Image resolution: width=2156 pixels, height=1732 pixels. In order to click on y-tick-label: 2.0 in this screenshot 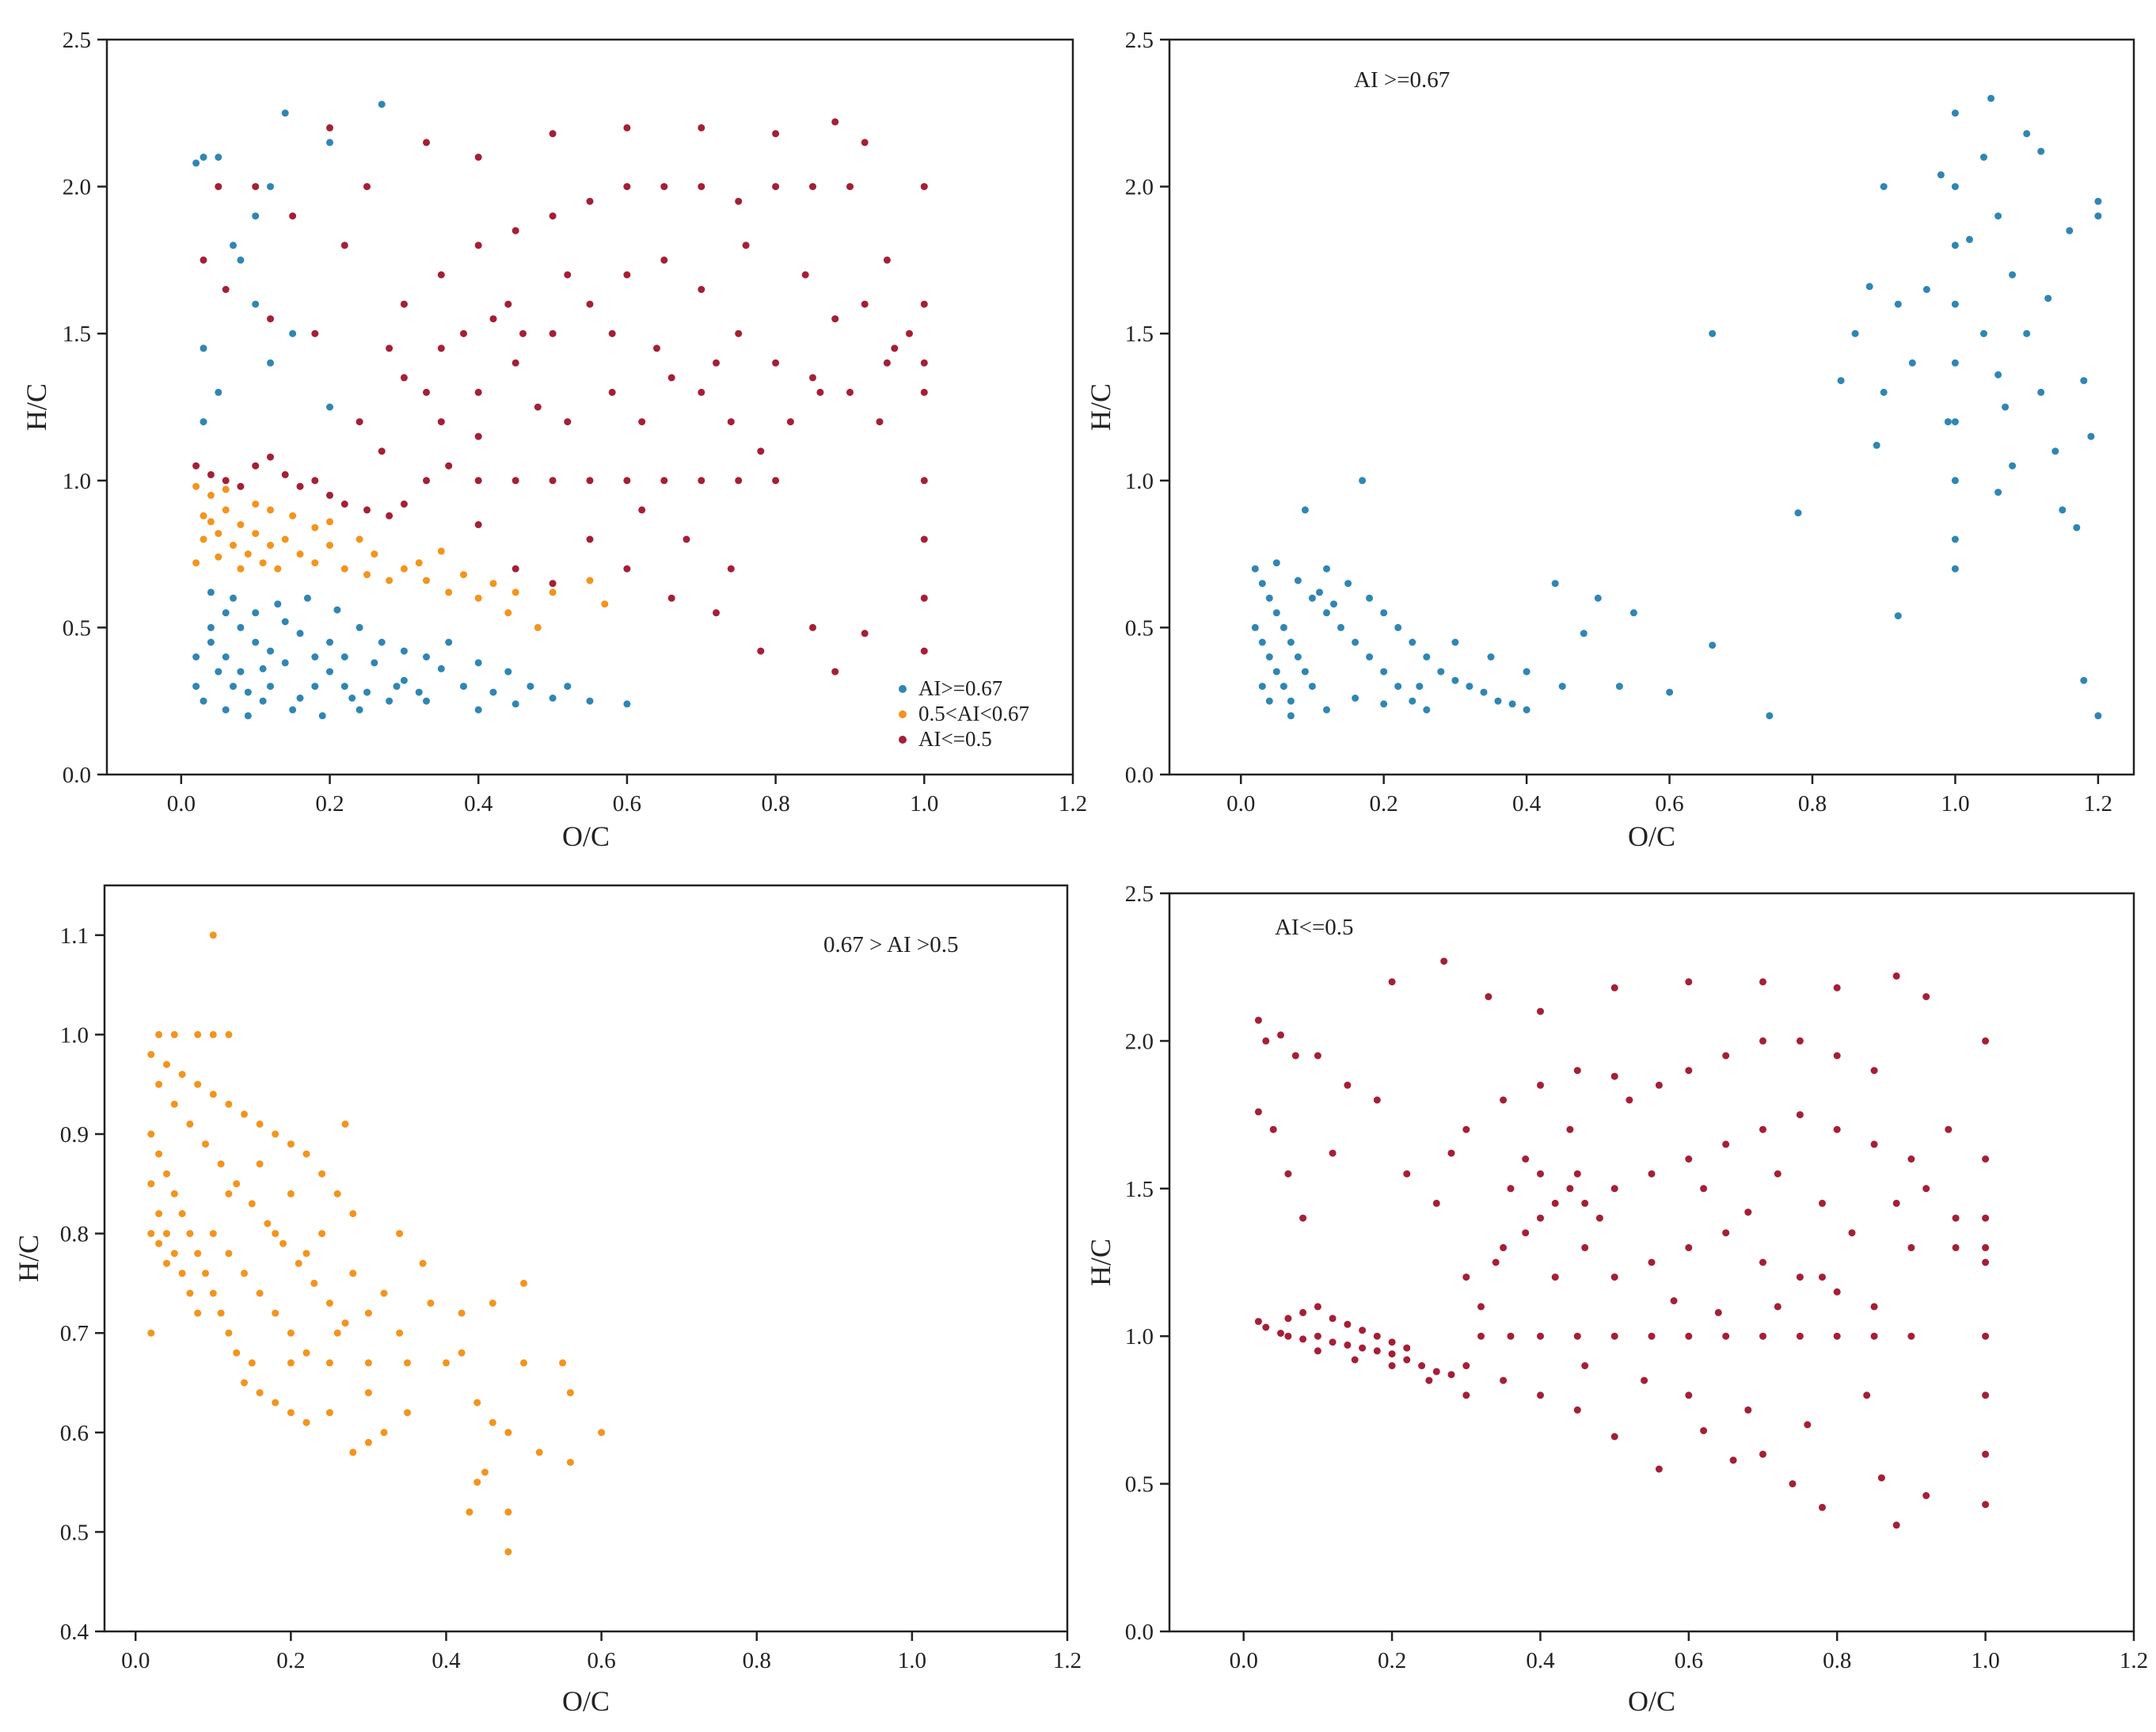, I will do `click(1139, 1042)`.